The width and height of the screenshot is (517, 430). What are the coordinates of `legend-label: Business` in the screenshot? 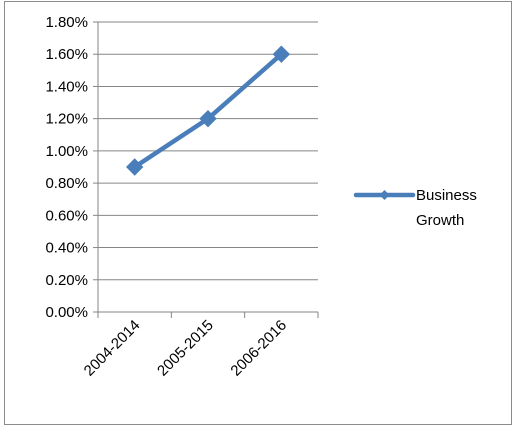 It's located at (446, 195).